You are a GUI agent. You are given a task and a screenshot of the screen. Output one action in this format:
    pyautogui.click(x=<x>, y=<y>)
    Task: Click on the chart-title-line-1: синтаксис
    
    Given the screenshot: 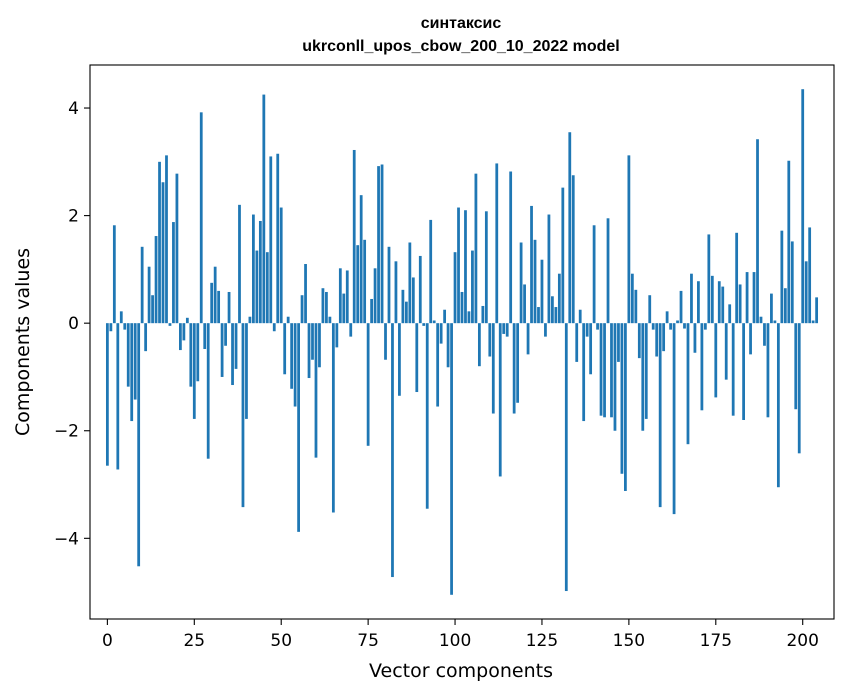 What is the action you would take?
    pyautogui.click(x=461, y=23)
    